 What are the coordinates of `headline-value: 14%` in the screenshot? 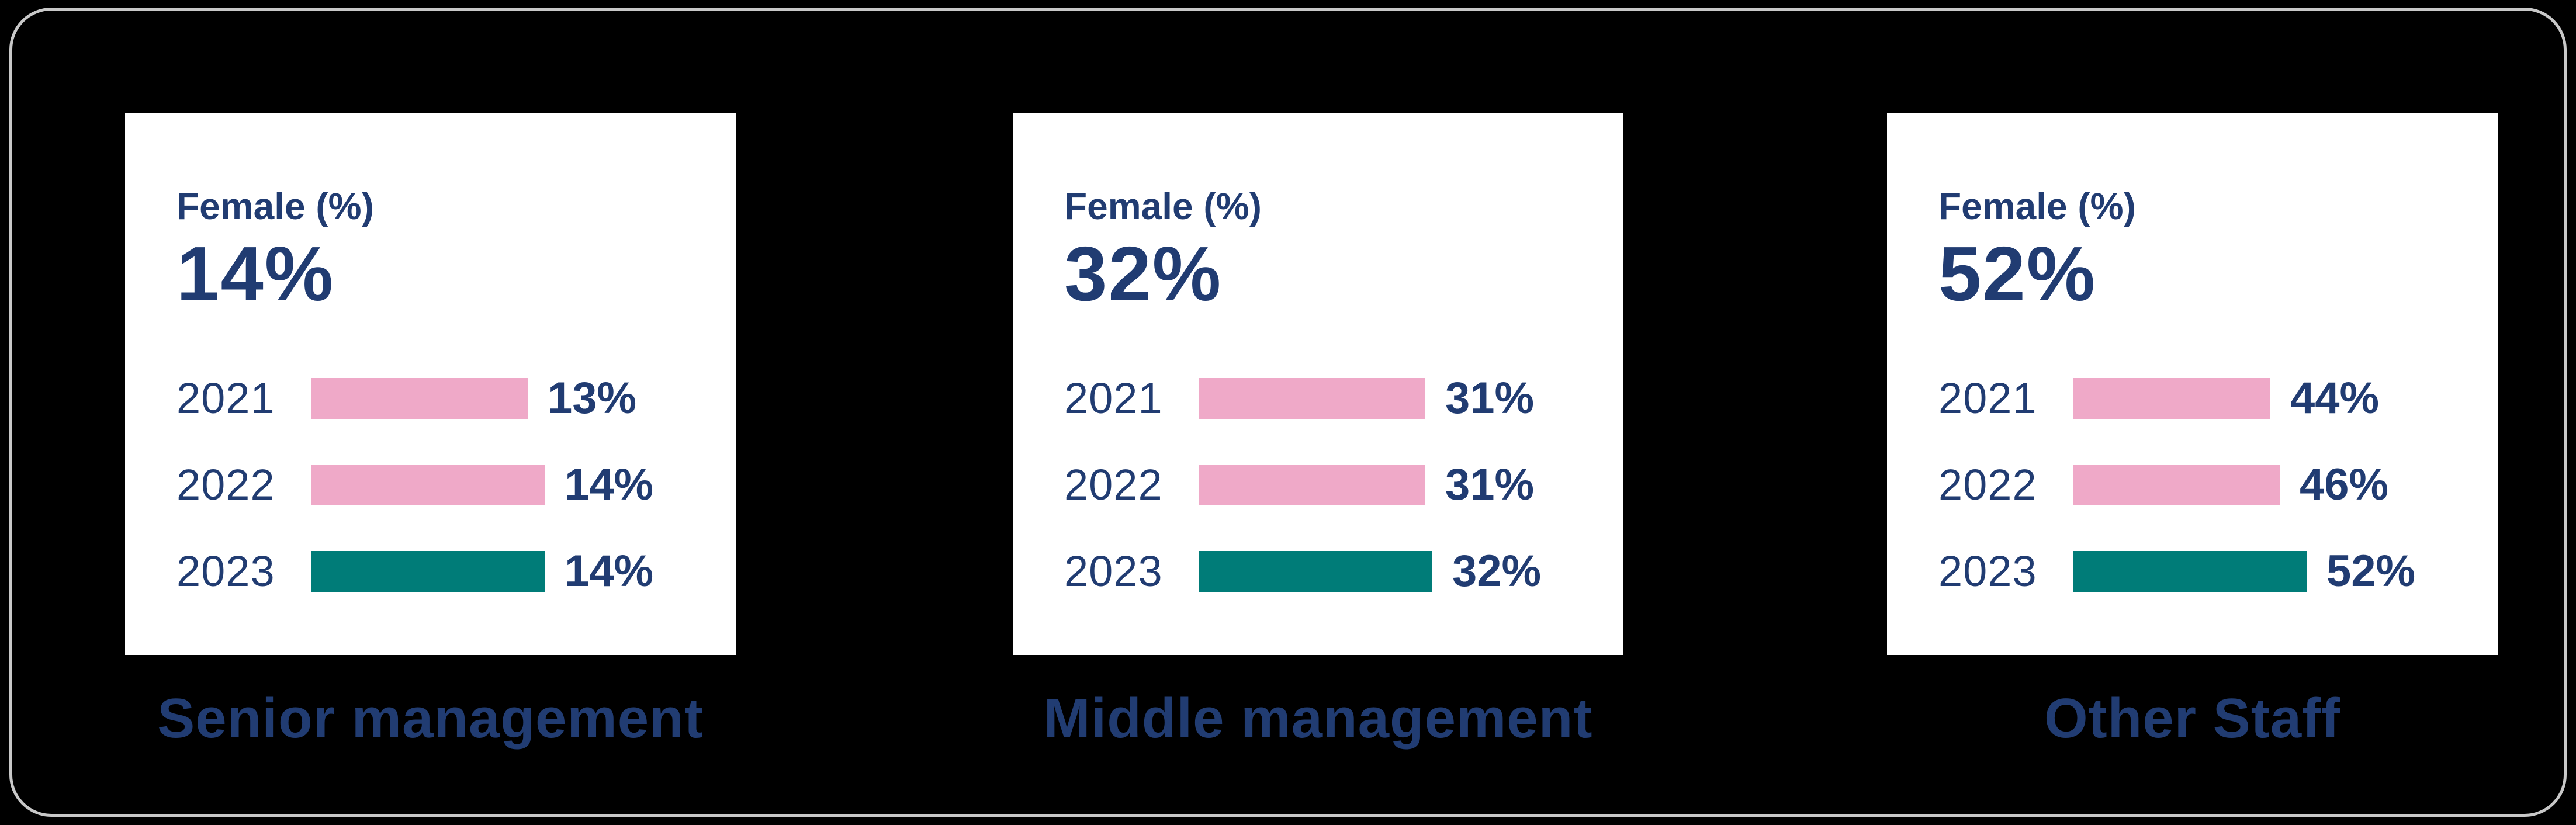 It's located at (256, 274).